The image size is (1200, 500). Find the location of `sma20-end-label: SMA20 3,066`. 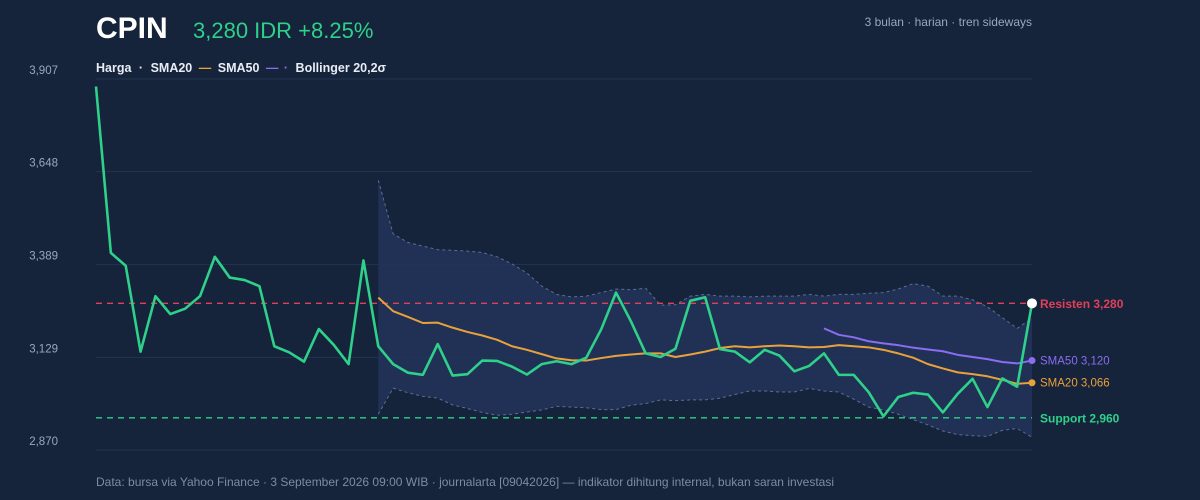

sma20-end-label: SMA20 3,066 is located at coordinates (1075, 384).